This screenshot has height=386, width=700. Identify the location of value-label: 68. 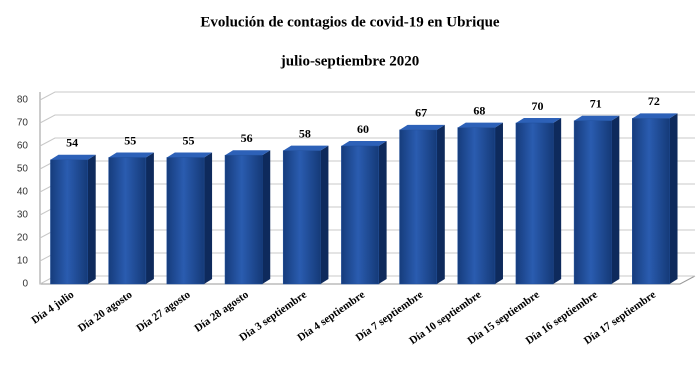
(479, 110).